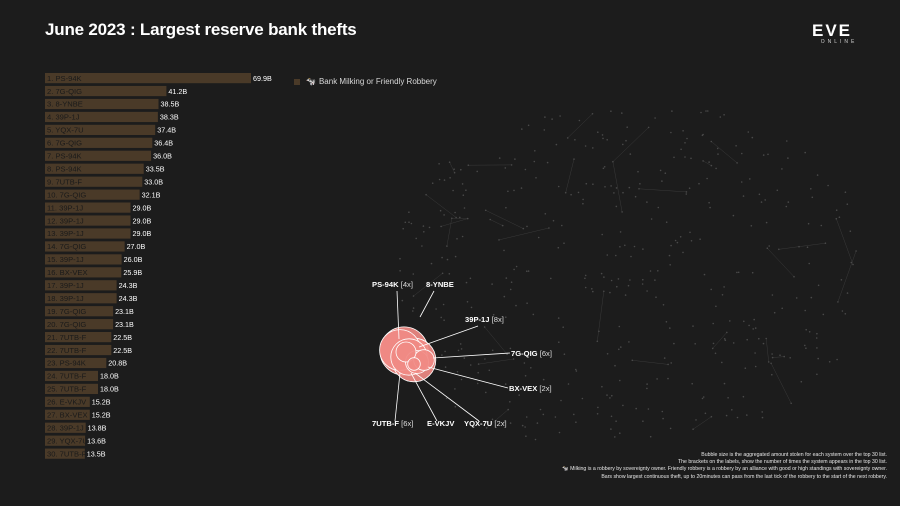  Describe the element at coordinates (545, 353) in the screenshot. I see `system-count: [6x]` at that location.